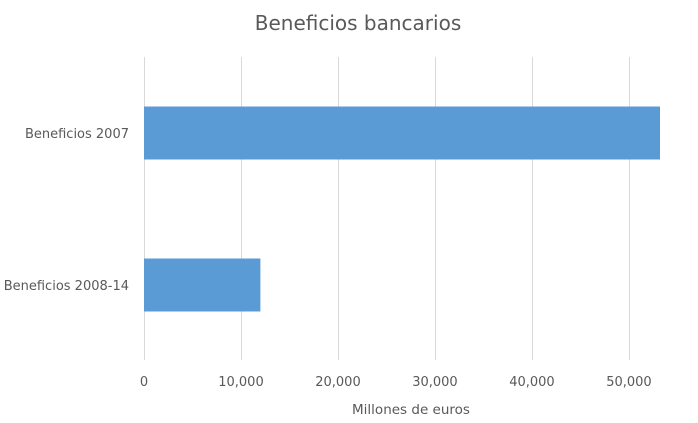 The height and width of the screenshot is (423, 698). Describe the element at coordinates (241, 382) in the screenshot. I see `x-tick-label: 10,000` at that location.